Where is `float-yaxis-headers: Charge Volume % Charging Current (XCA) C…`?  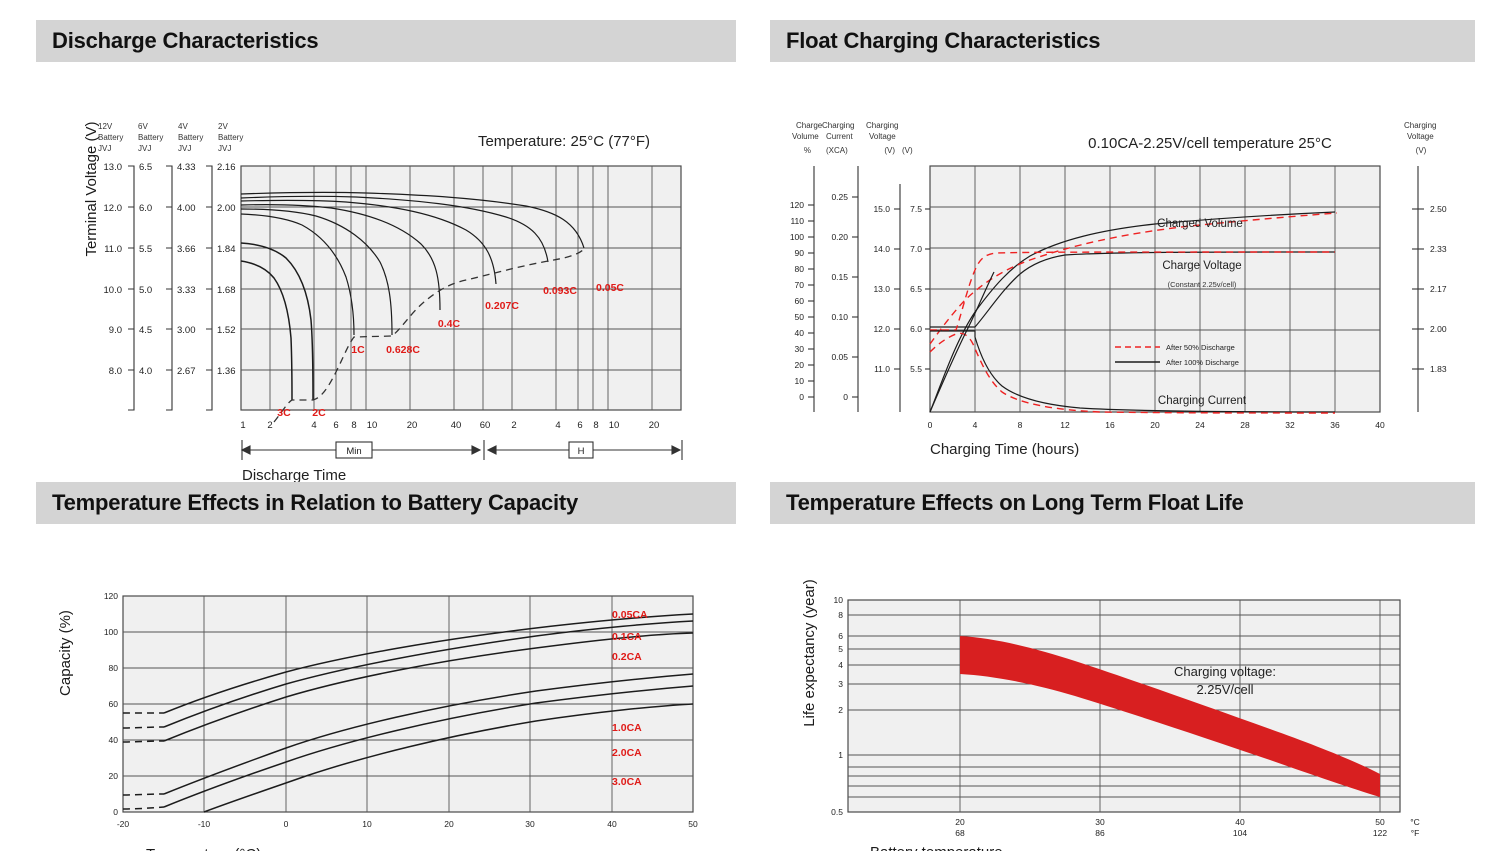
float-yaxis-headers: Charge Volume % Charging Current (XCA) C… is located at coordinates (852, 138).